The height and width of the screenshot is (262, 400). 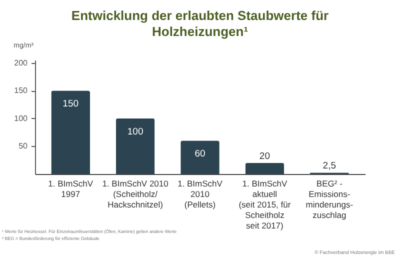 I want to click on y-tick-label: 50, so click(x=23, y=146).